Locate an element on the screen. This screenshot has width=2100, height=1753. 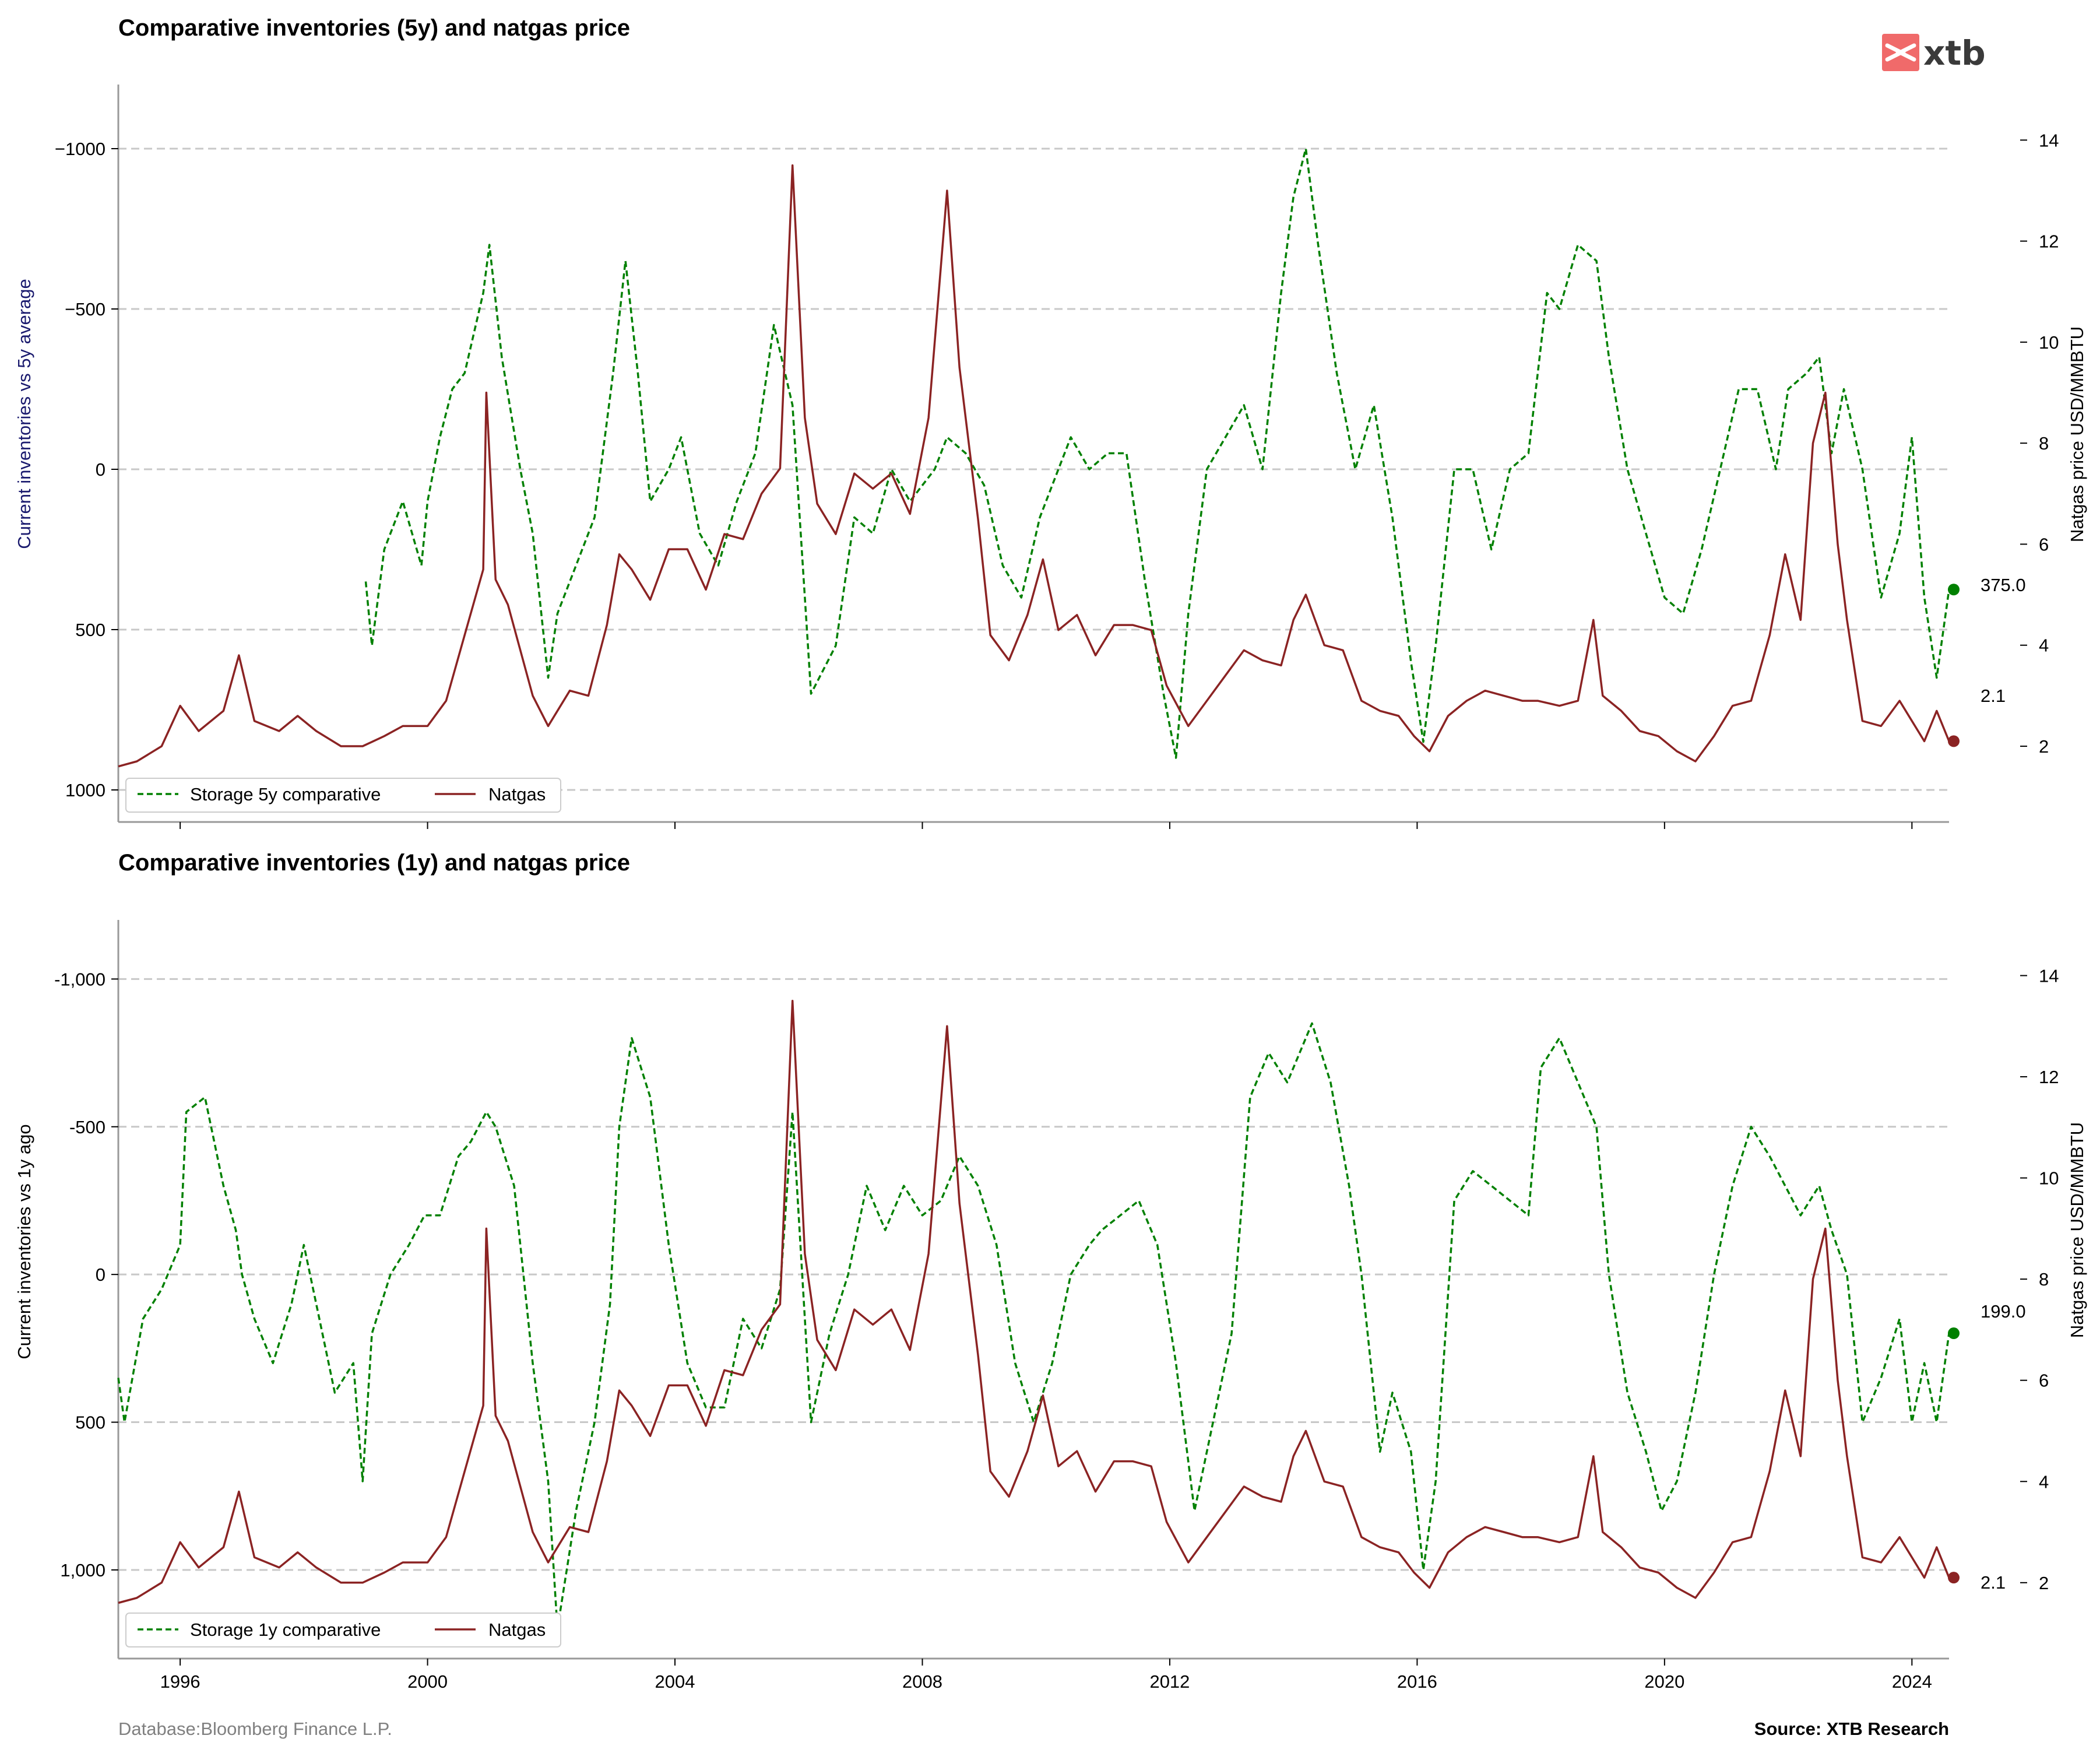
y2-ticks-5y: 2 4 6 8 10 12 14 is located at coordinates (2039, 443).